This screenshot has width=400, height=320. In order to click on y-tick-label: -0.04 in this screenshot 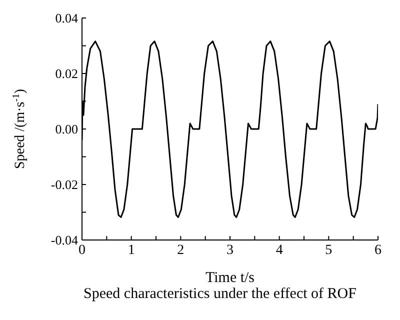, I will do `click(64, 240)`.